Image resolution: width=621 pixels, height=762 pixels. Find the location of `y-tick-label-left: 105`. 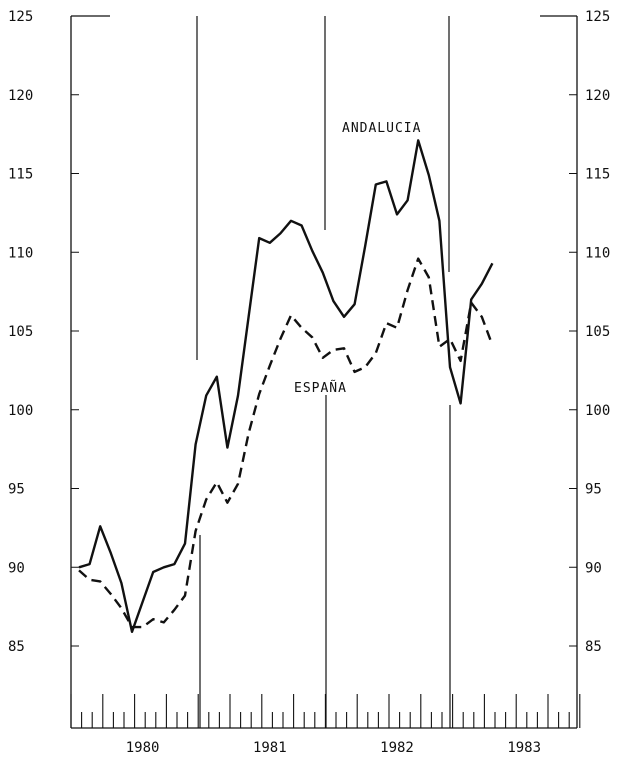

y-tick-label-left: 105 is located at coordinates (20, 332).